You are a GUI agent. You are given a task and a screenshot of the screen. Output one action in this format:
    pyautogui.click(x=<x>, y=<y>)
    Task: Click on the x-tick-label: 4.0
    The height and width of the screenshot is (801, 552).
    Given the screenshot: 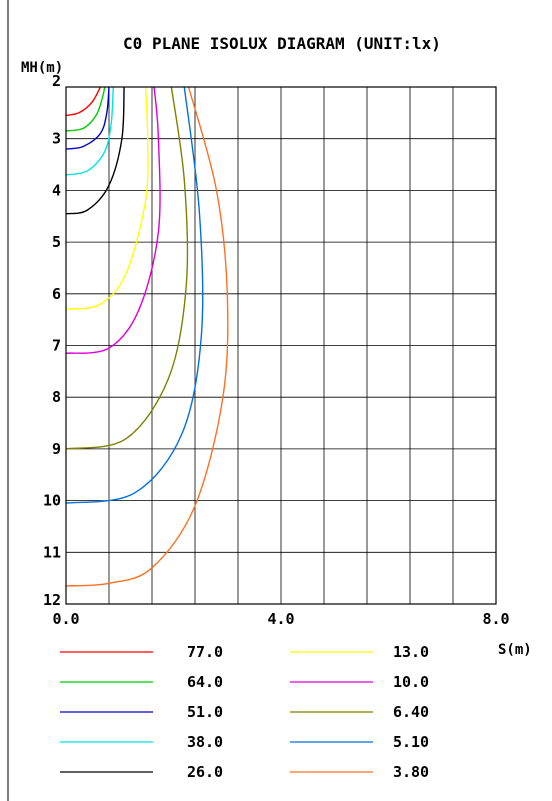 What is the action you would take?
    pyautogui.click(x=280, y=619)
    